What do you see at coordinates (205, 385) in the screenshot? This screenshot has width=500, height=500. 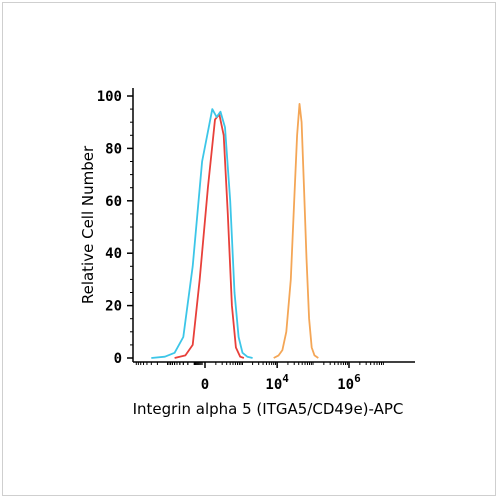 I see `x-tick-label: 0` at bounding box center [205, 385].